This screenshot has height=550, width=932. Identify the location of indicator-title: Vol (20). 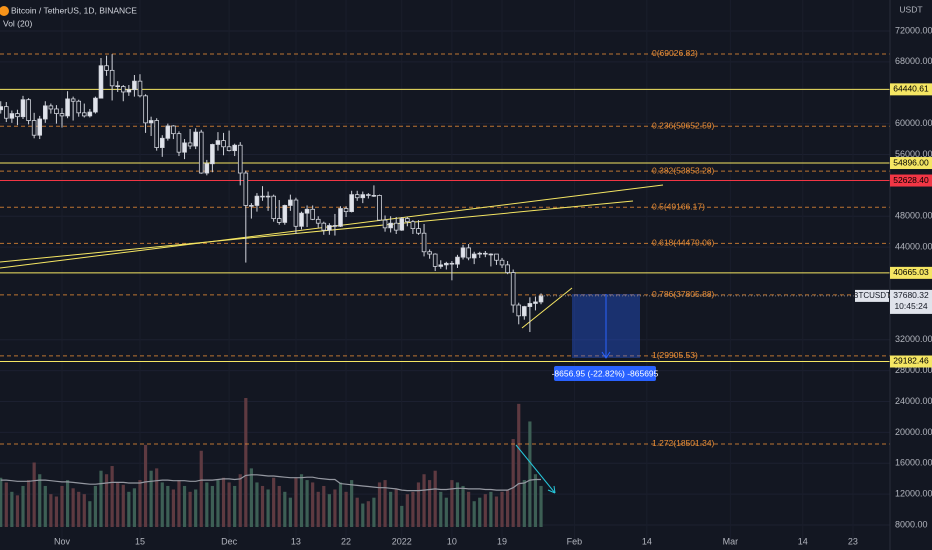
(17, 23).